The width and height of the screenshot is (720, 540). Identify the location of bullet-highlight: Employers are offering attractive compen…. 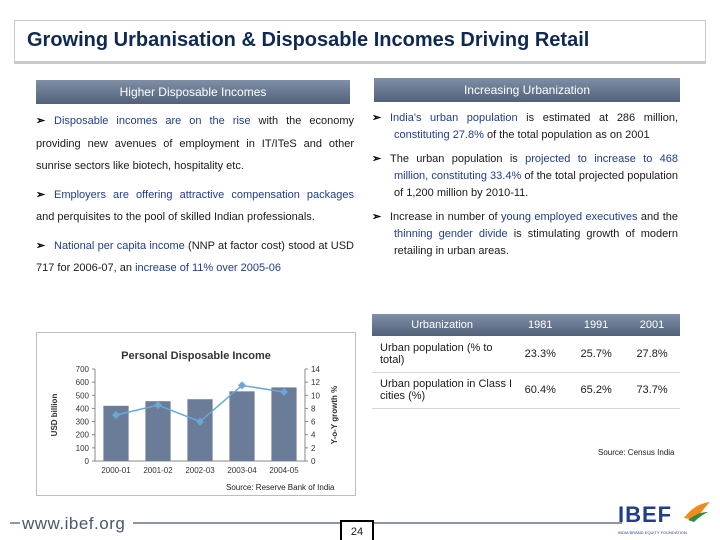
(204, 194).